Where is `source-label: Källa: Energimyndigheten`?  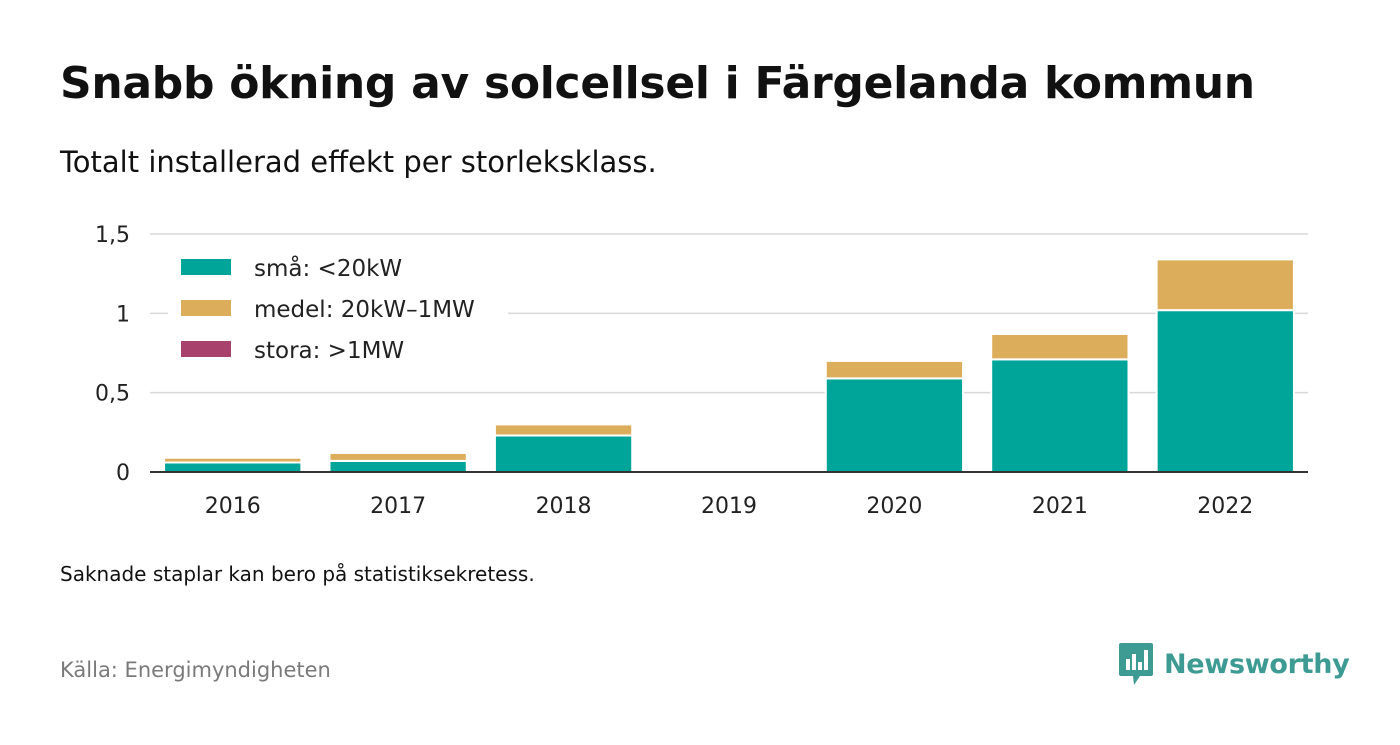 source-label: Källa: Energimyndigheten is located at coordinates (195, 670).